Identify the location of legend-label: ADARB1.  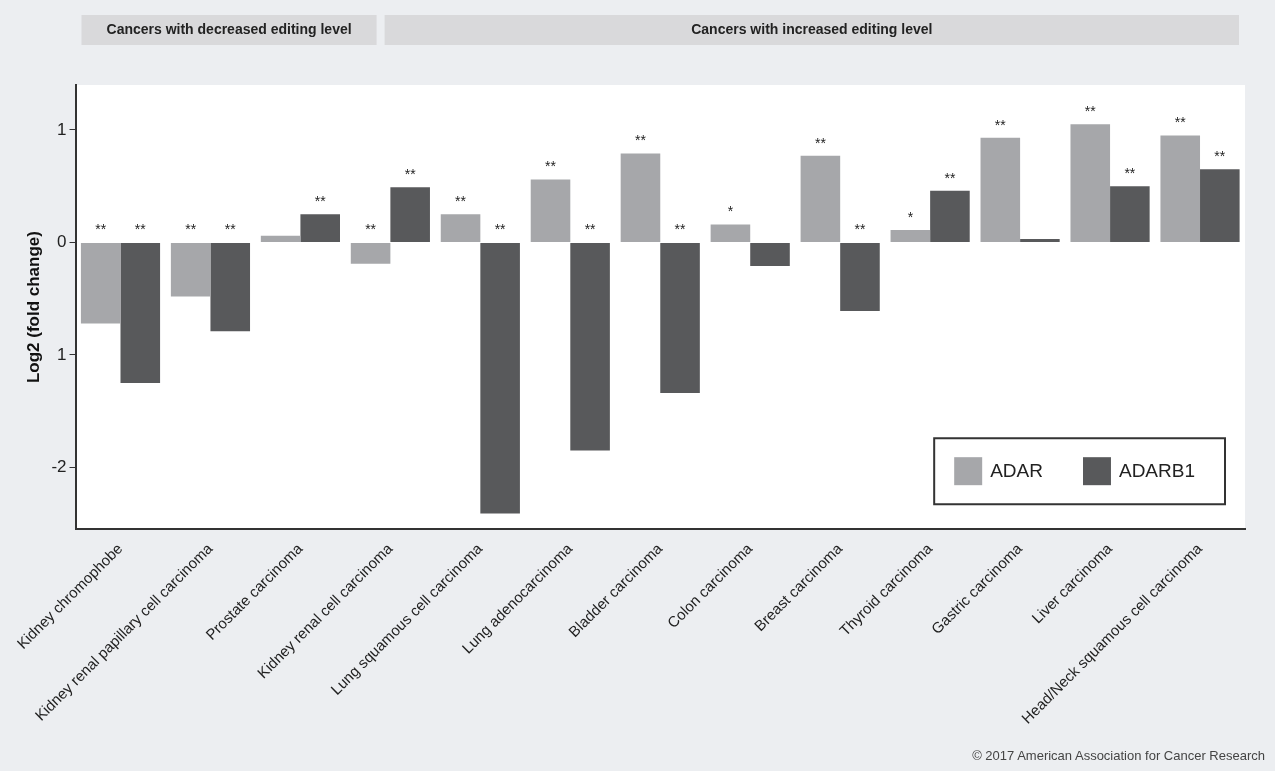
(1156, 471).